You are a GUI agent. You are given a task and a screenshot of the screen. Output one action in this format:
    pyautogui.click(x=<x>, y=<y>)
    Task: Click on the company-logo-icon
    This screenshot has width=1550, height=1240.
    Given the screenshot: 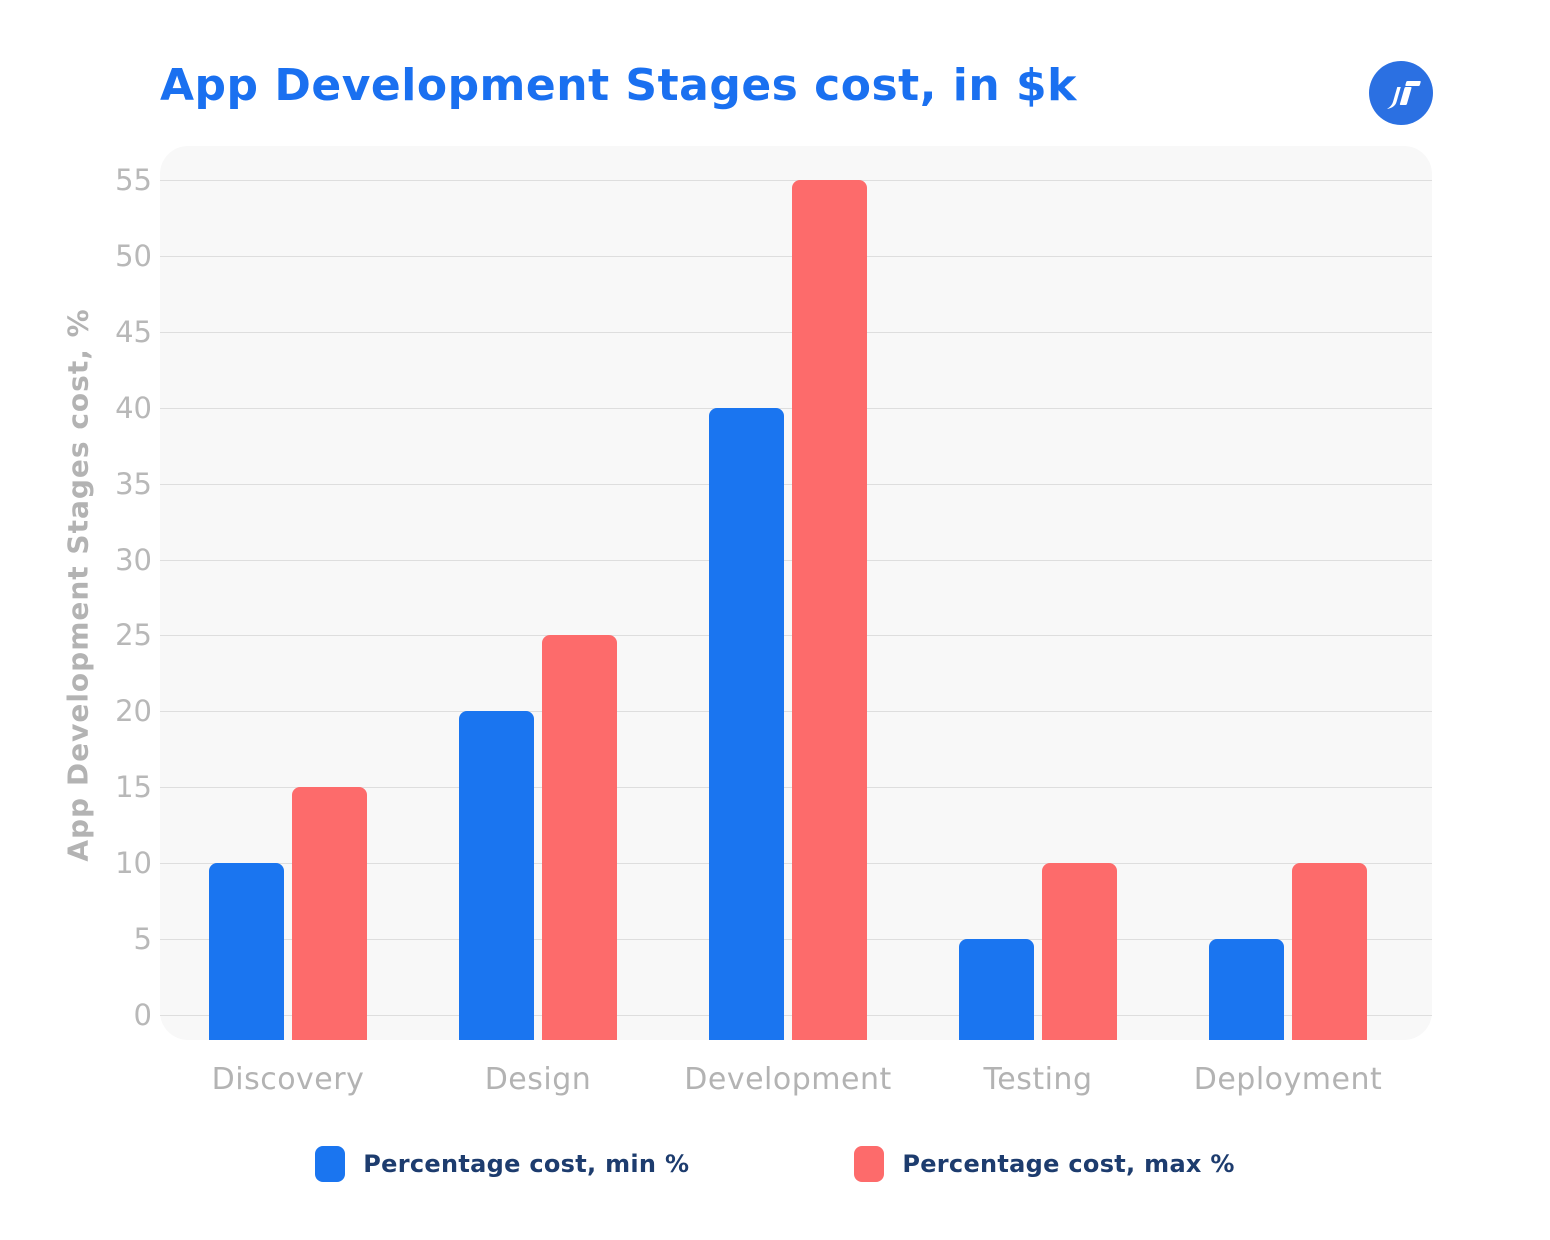 What is the action you would take?
    pyautogui.click(x=1401, y=93)
    